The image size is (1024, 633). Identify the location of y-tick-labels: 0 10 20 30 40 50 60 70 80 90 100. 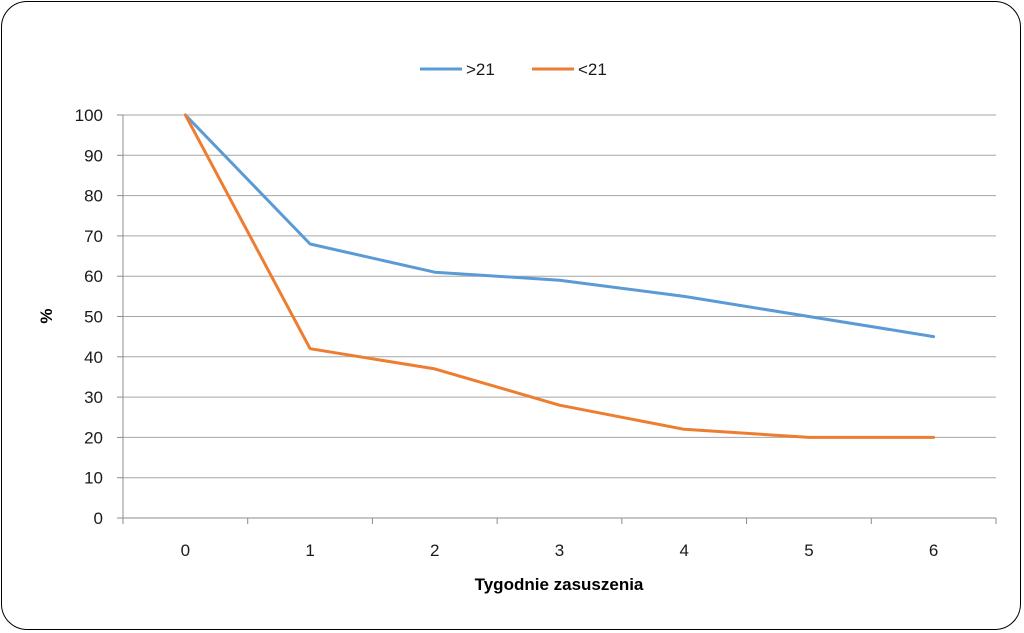
(89, 317).